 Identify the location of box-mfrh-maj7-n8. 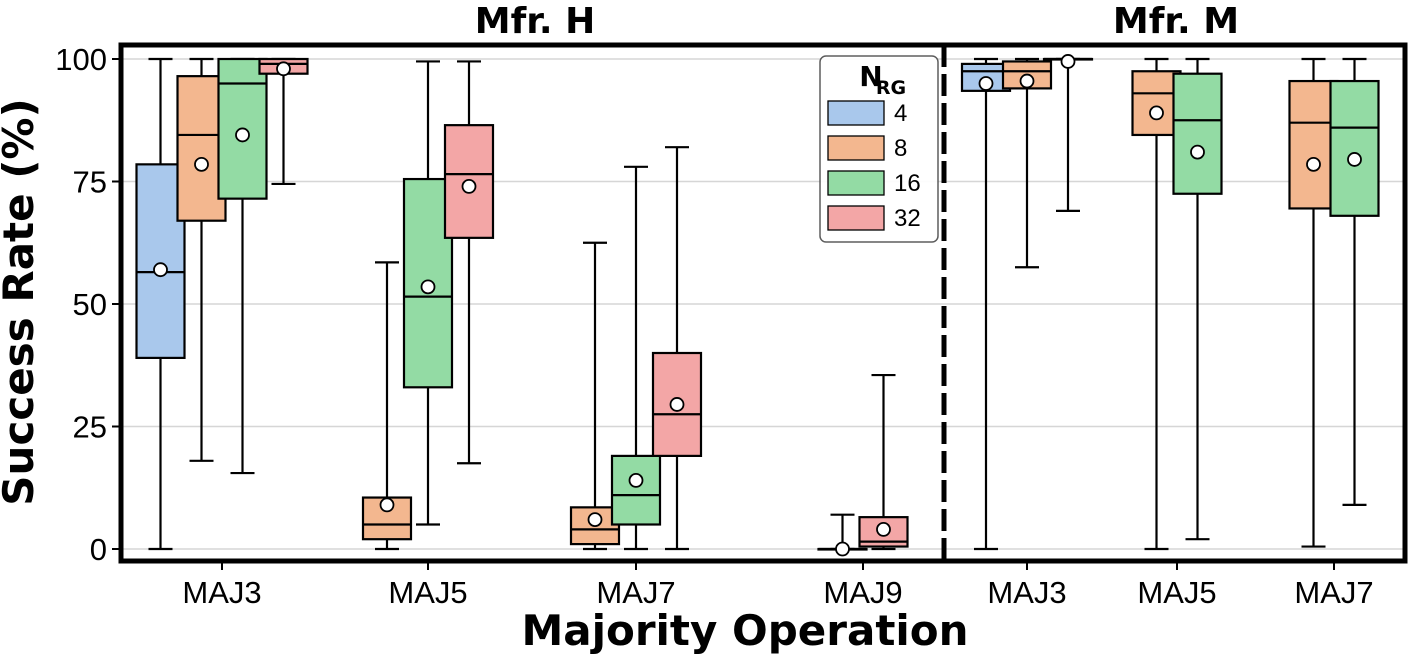
(595, 396).